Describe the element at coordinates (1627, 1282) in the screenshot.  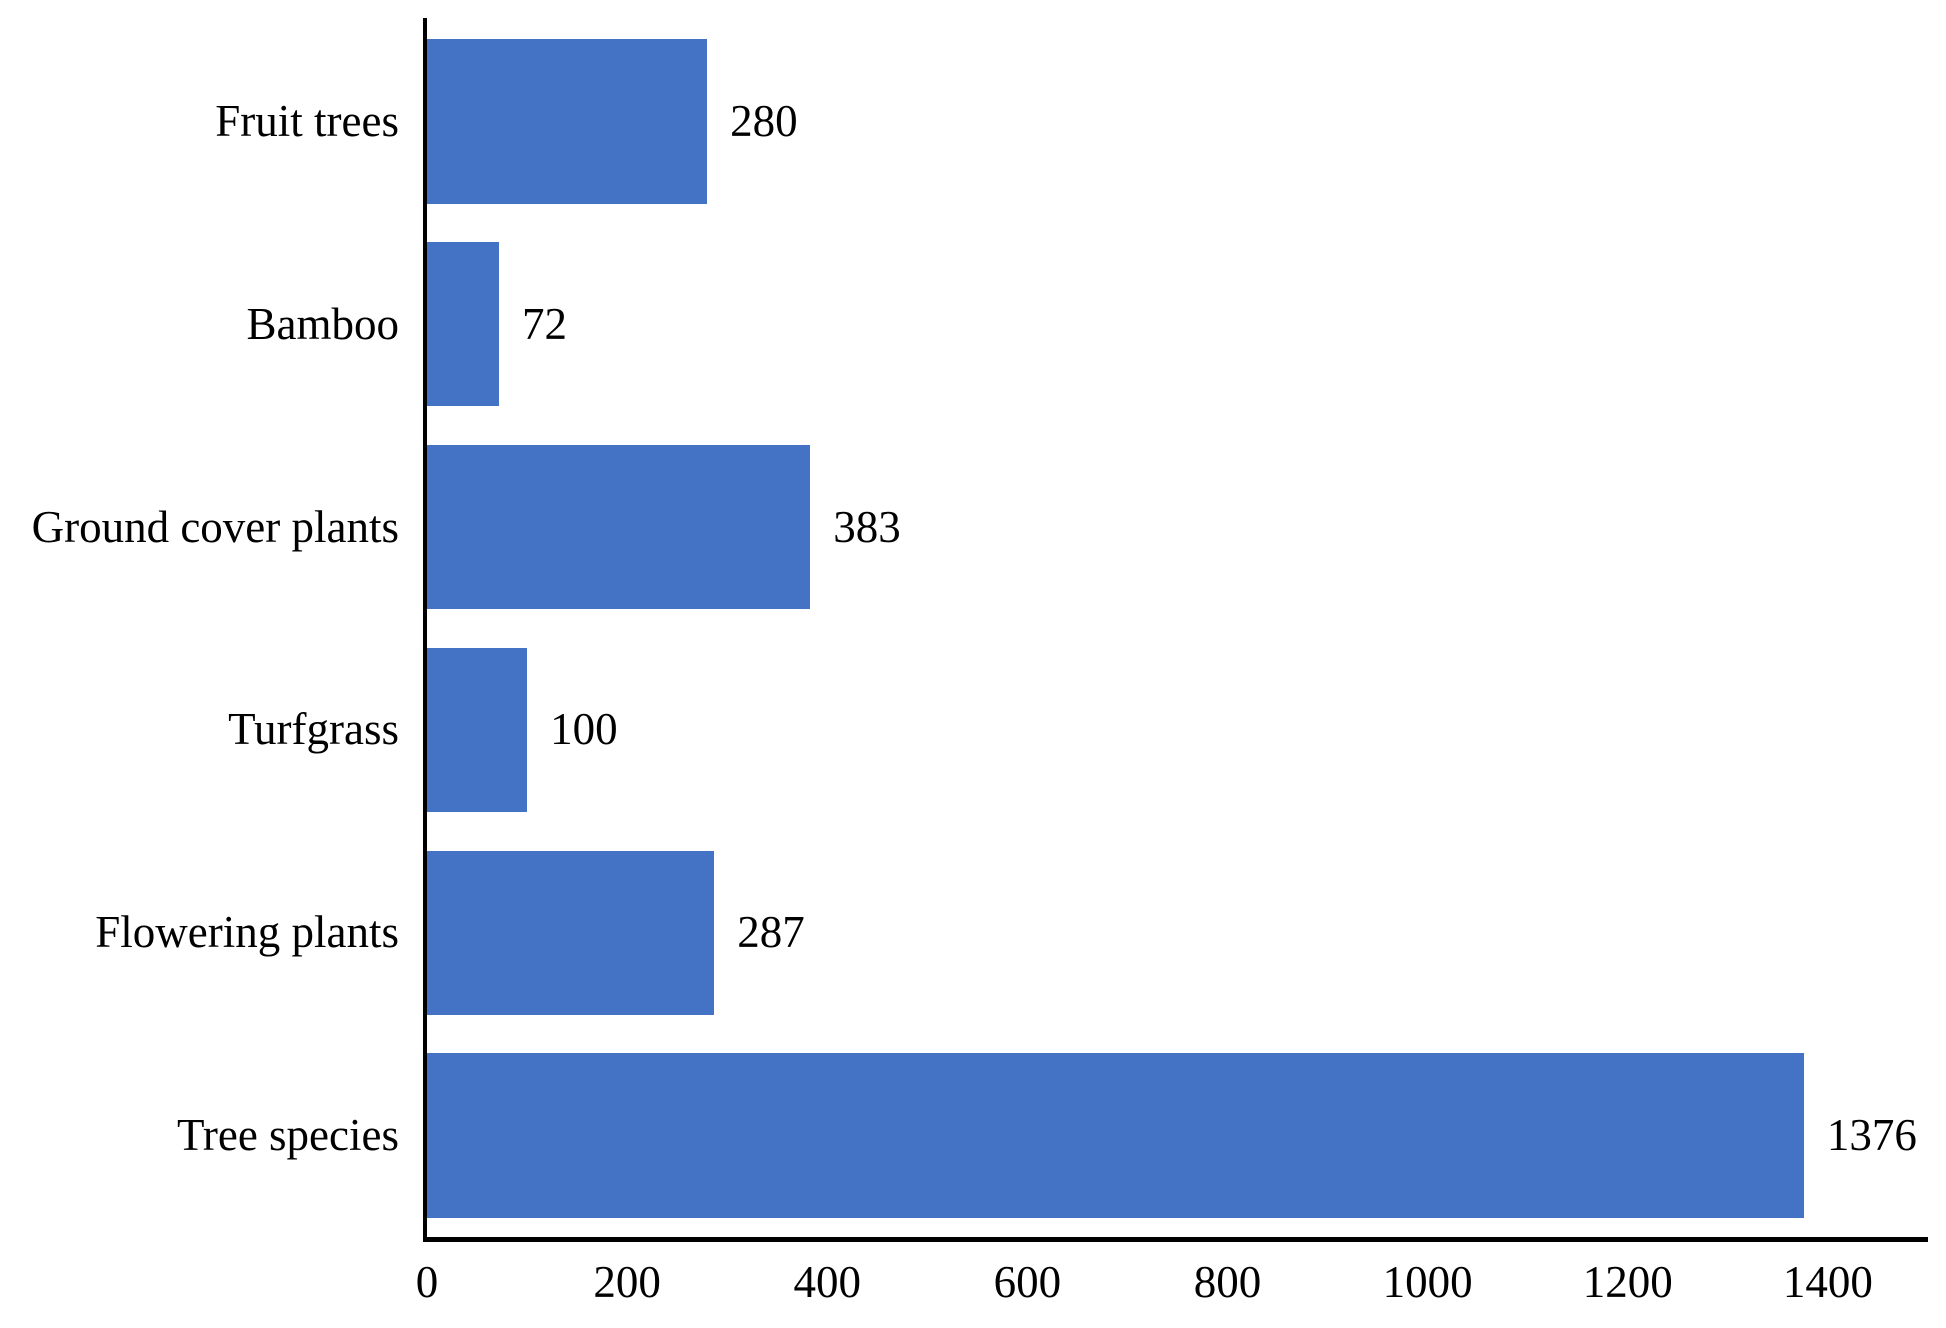
I see `x-tick-label: 1200` at that location.